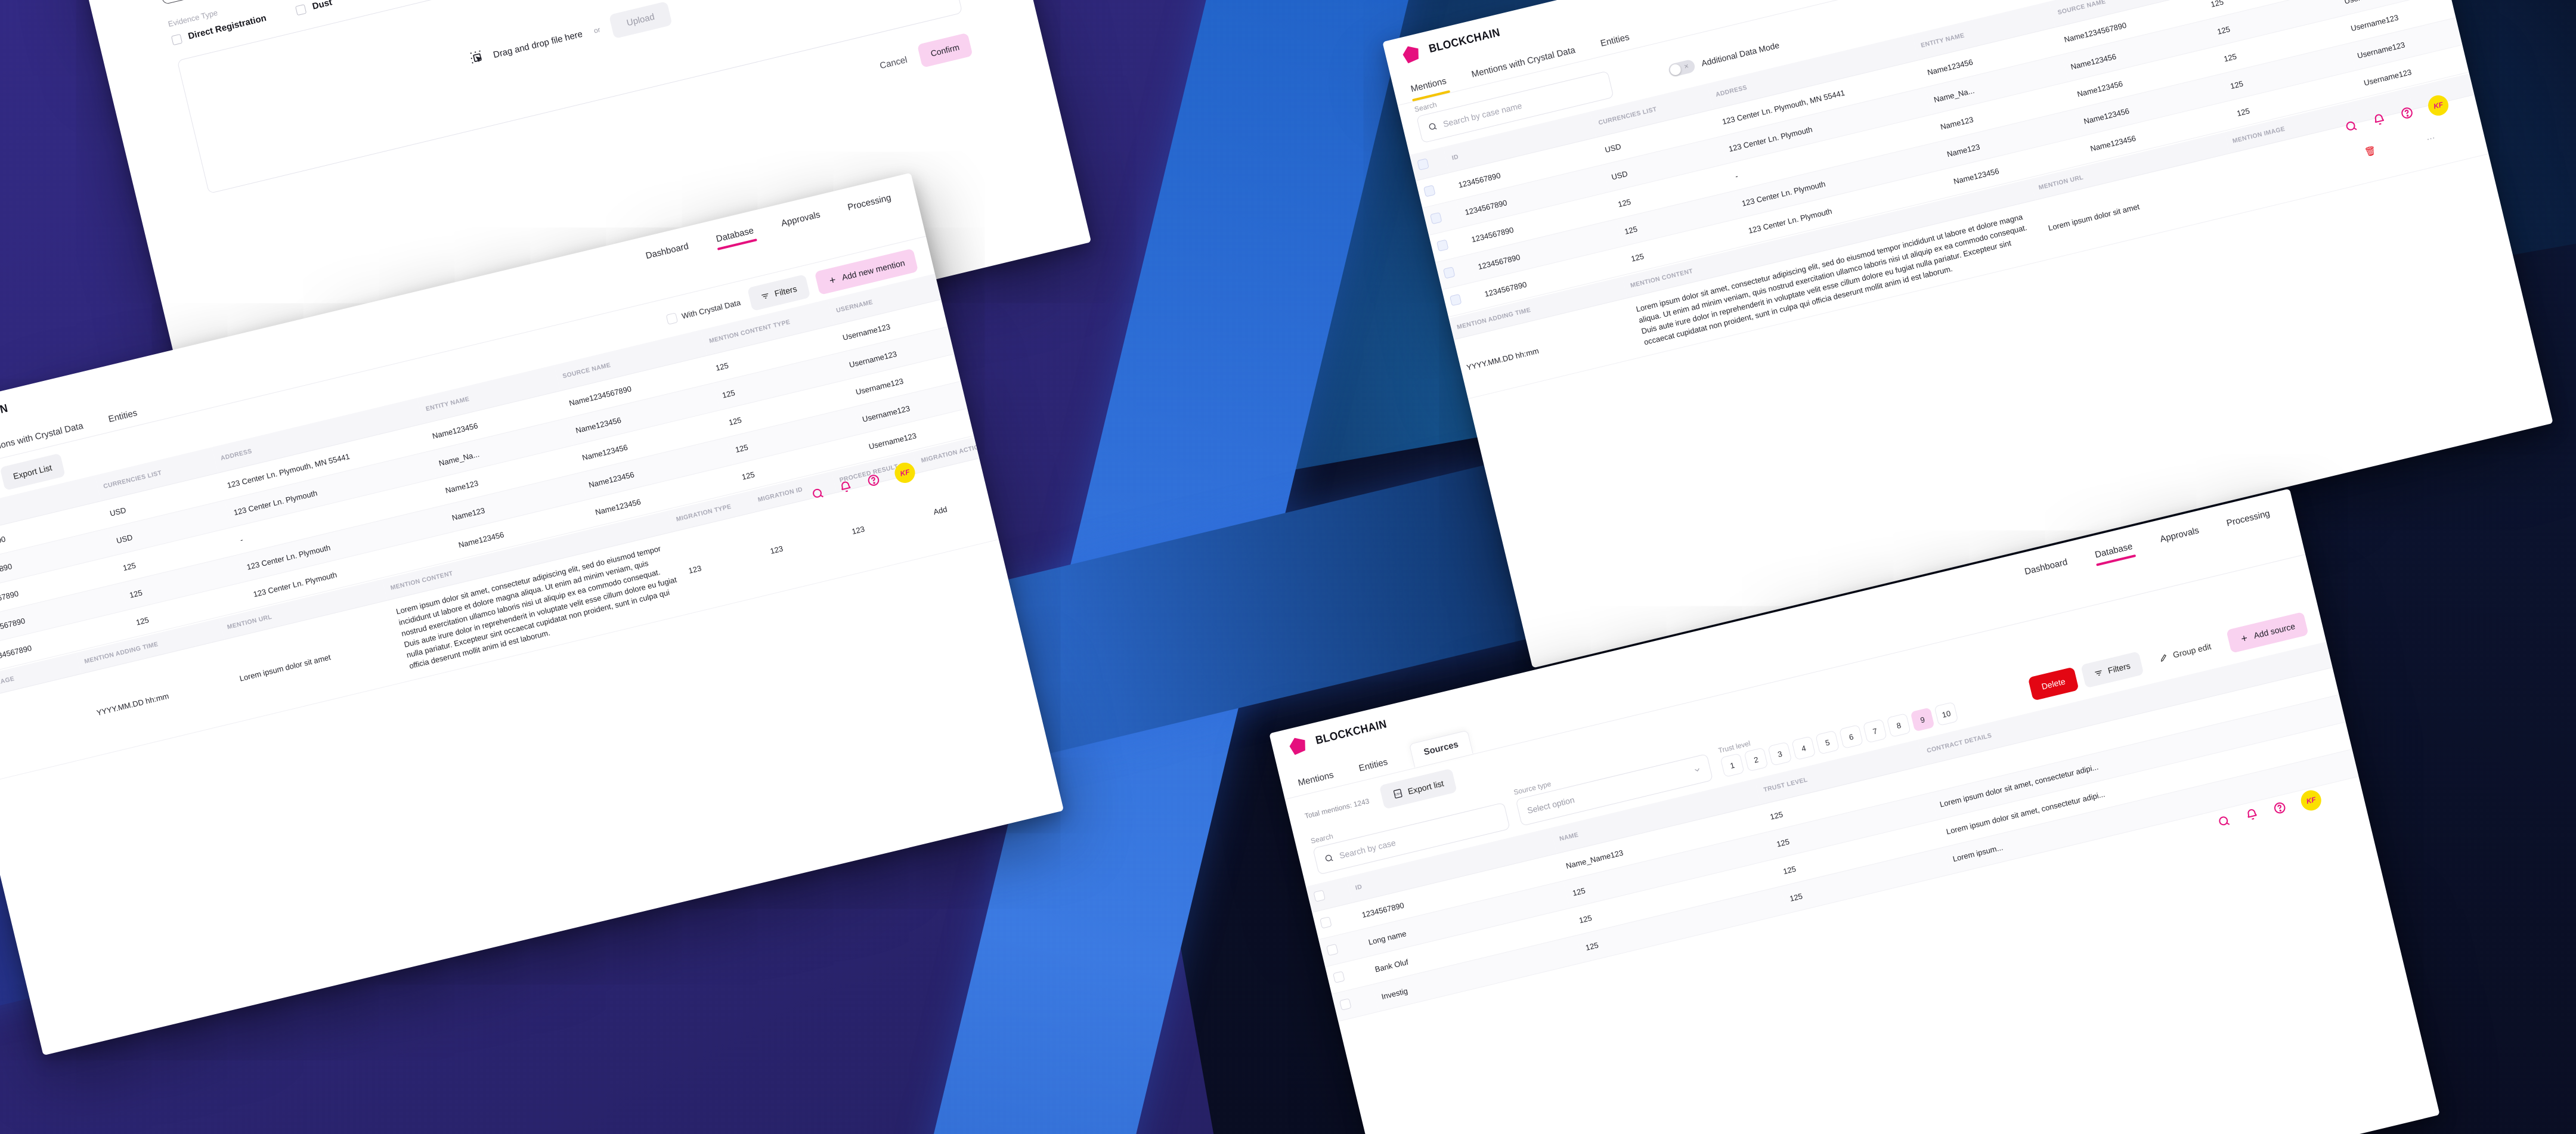 The height and width of the screenshot is (1134, 2576). I want to click on search-field: Search Search by case, so click(1410, 833).